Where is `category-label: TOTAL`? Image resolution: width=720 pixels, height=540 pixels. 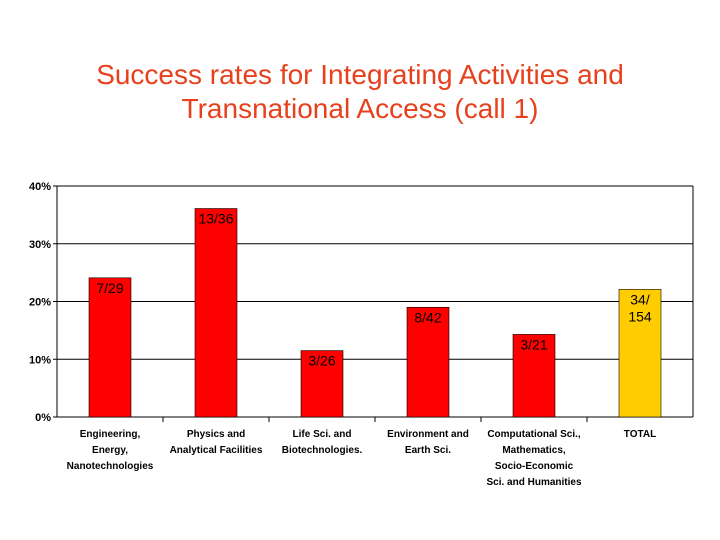
category-label: TOTAL is located at coordinates (640, 434).